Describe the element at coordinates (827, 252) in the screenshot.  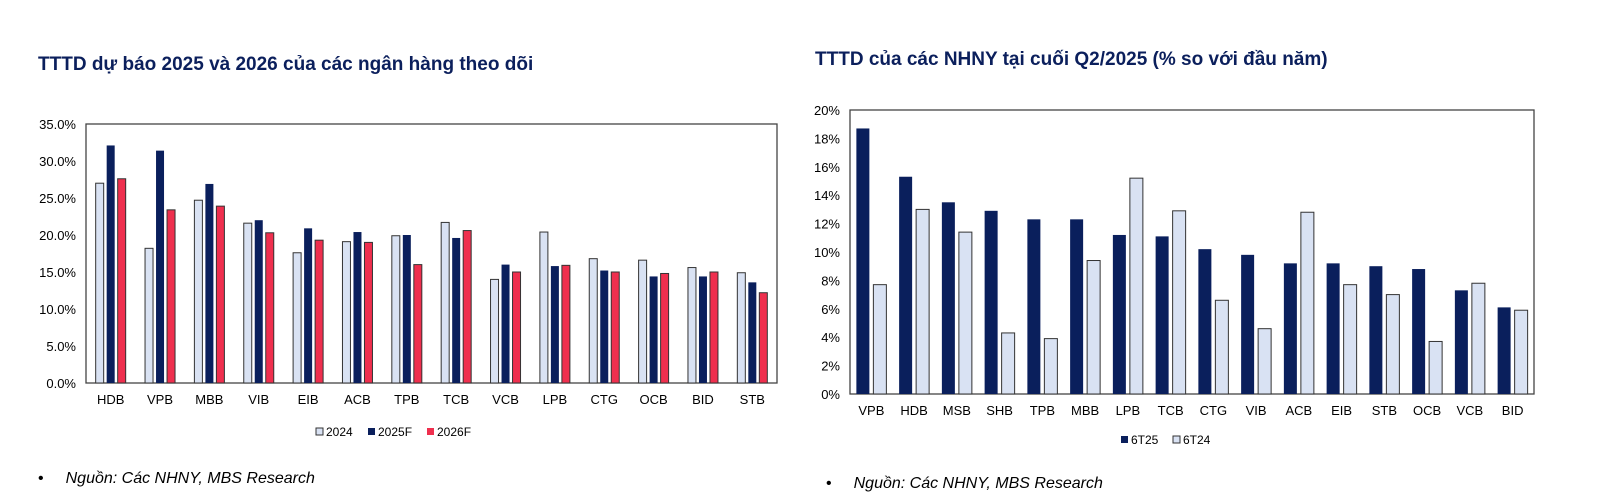
I see `right-ytick-label: 10%` at that location.